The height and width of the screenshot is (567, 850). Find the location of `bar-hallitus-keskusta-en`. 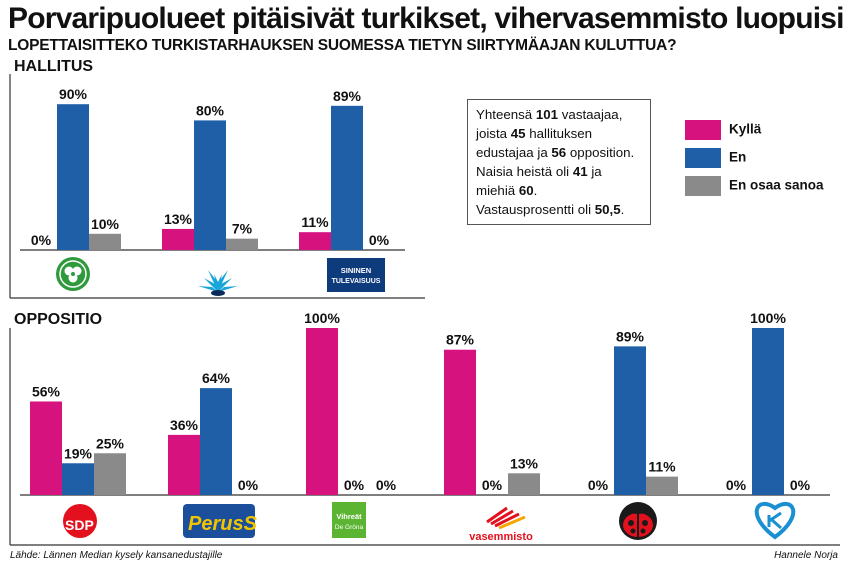

bar-hallitus-keskusta-en is located at coordinates (73, 177).